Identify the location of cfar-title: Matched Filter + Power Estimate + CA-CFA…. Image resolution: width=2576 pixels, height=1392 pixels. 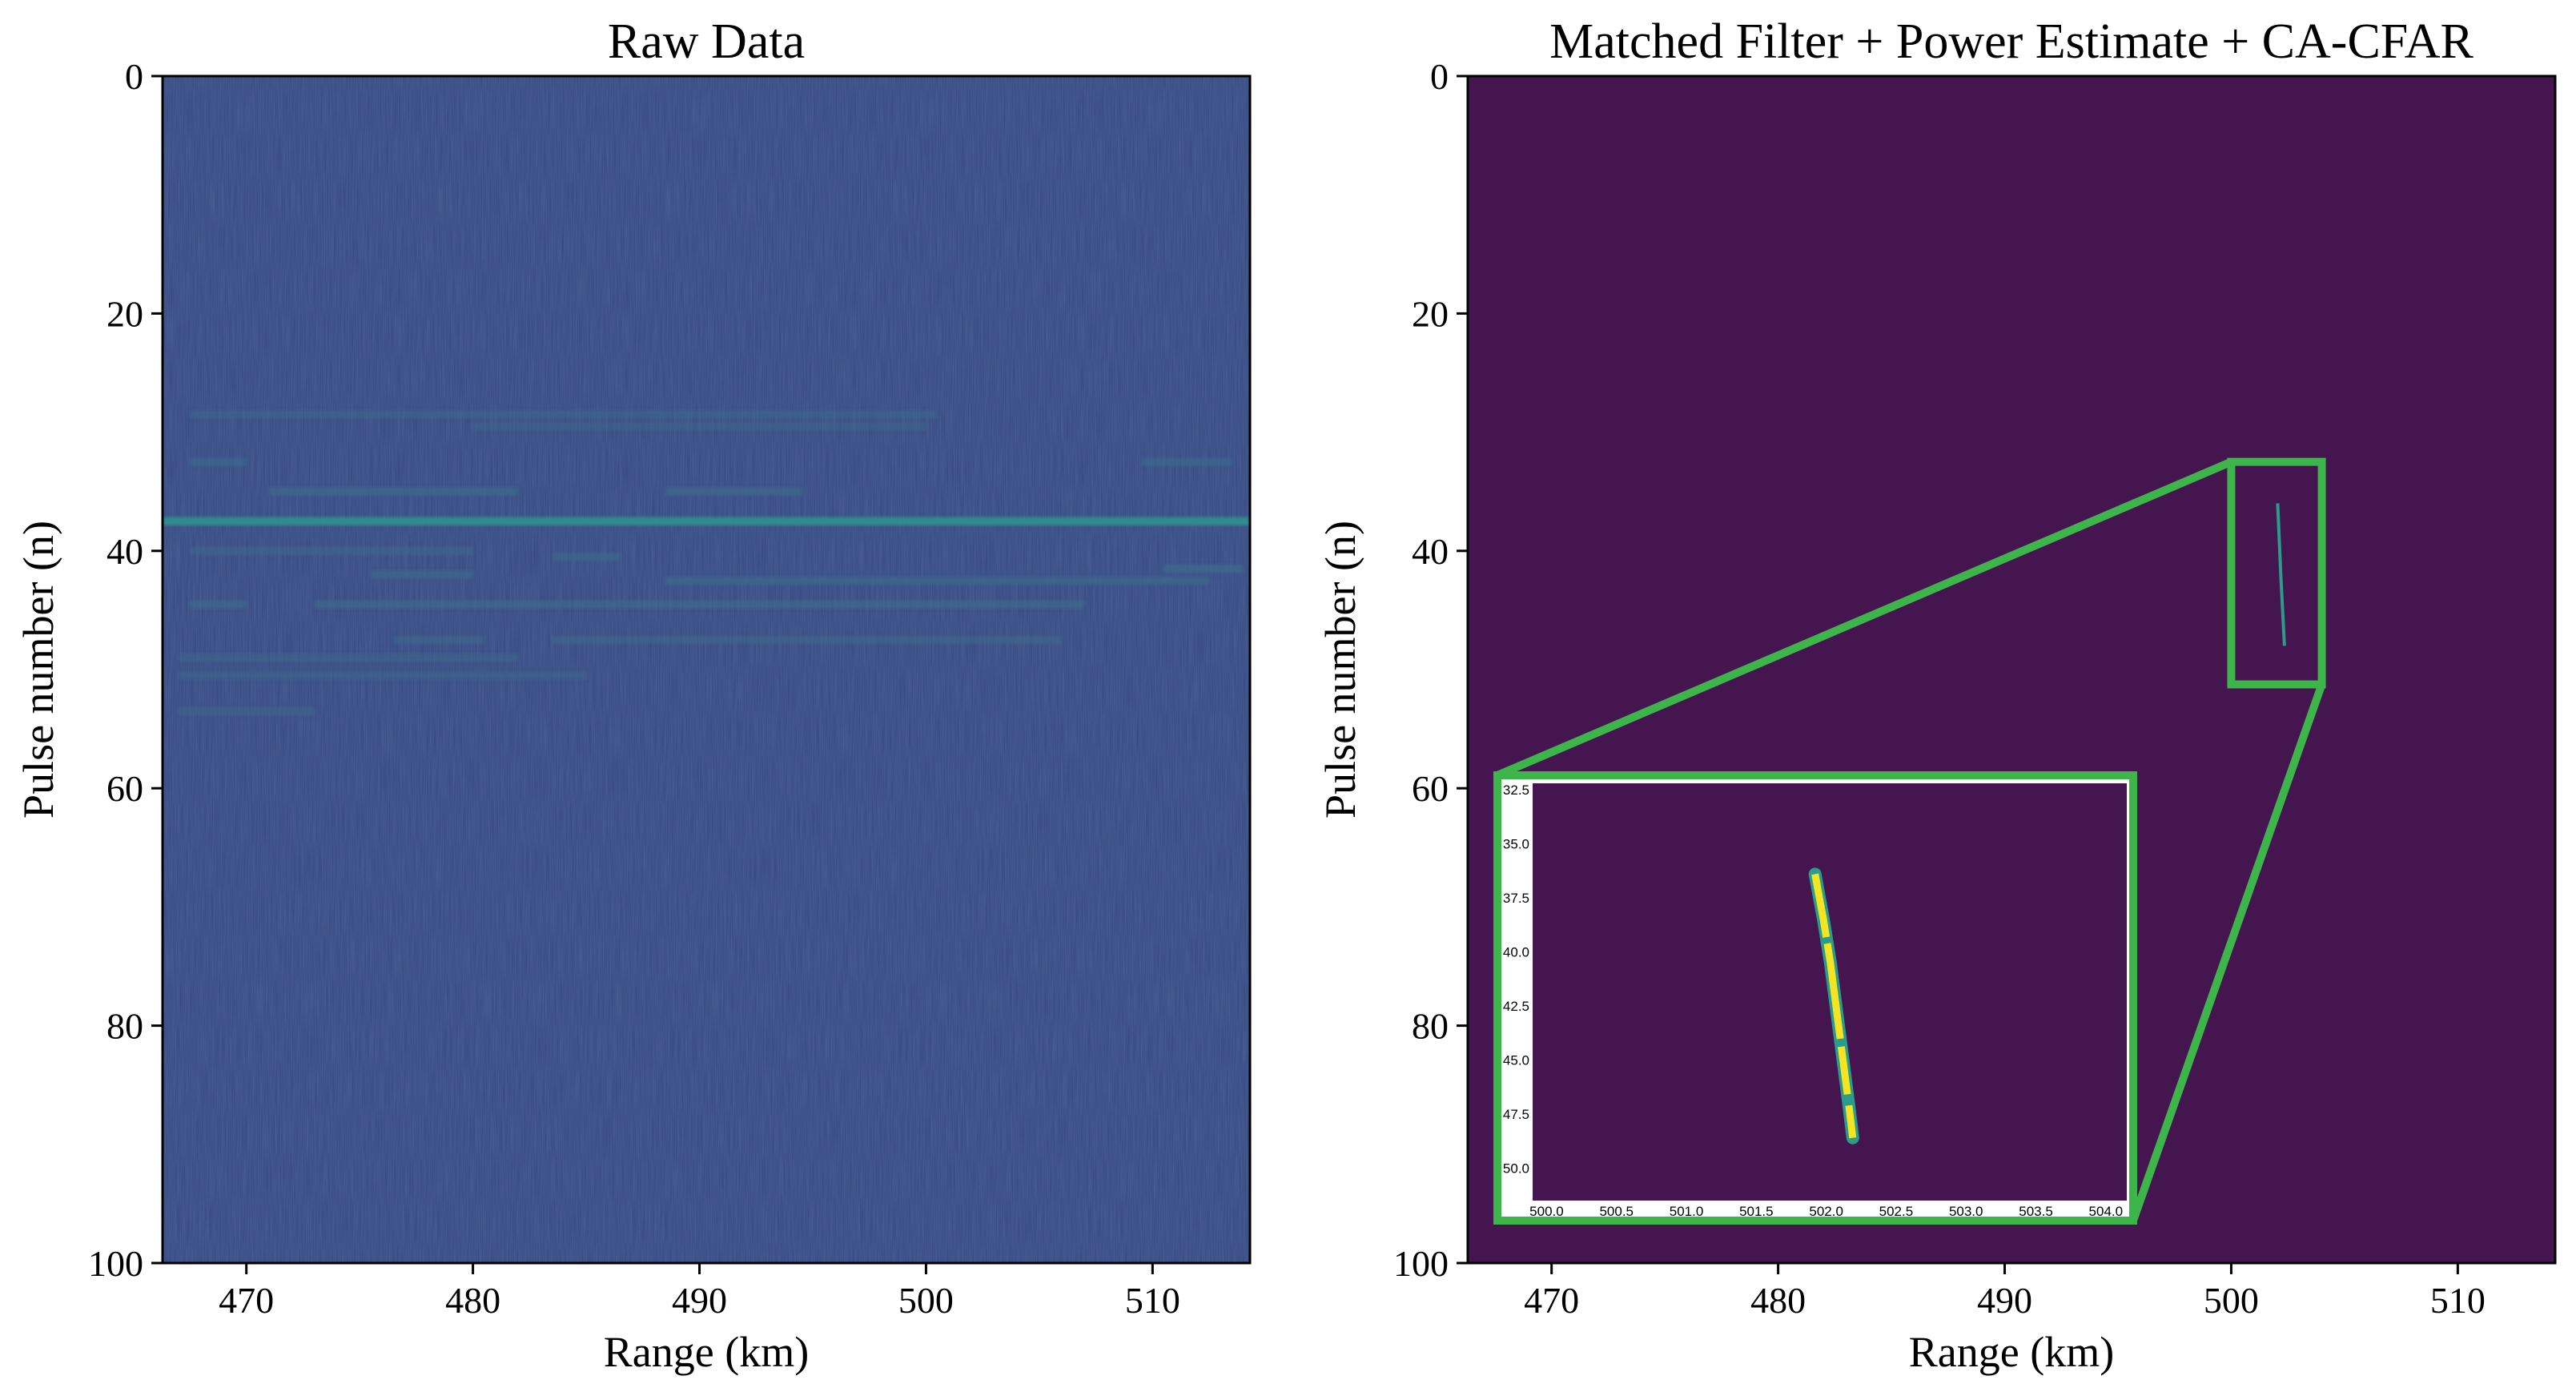
(2011, 41).